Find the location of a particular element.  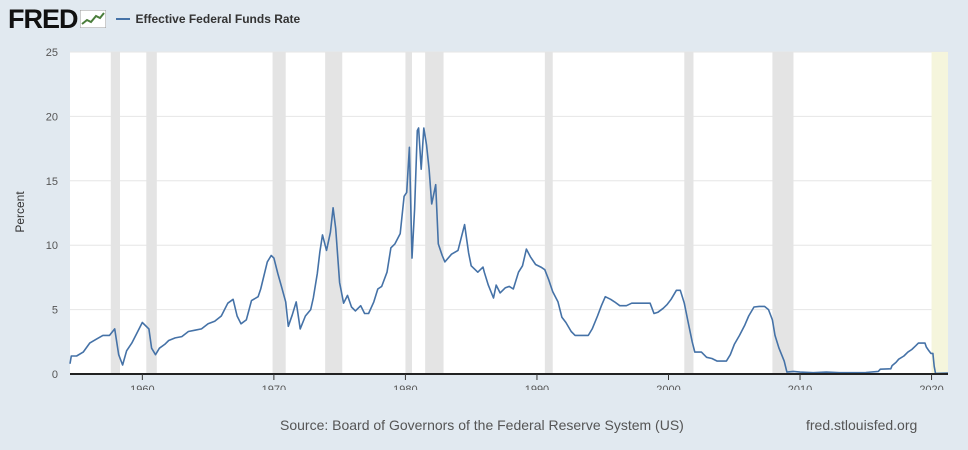

y-tick-0: 0 is located at coordinates (55, 375).